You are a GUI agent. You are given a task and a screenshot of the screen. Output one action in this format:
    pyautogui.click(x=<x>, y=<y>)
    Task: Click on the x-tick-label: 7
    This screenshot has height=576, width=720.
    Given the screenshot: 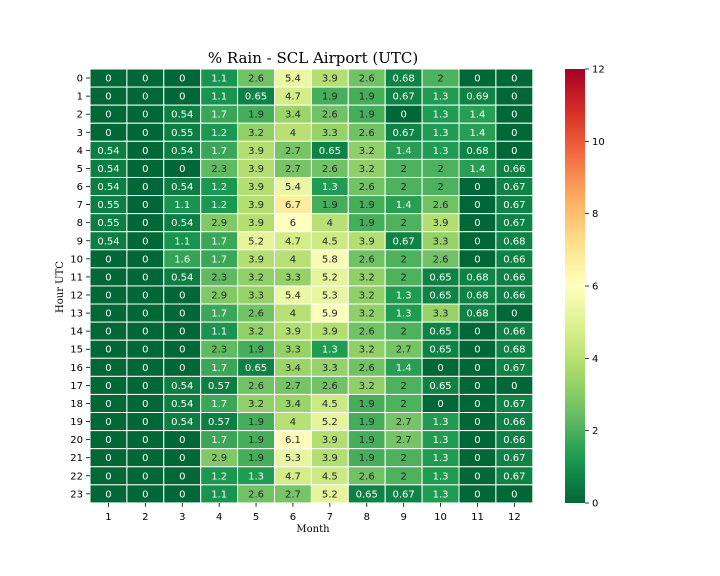 What is the action you would take?
    pyautogui.click(x=330, y=517)
    